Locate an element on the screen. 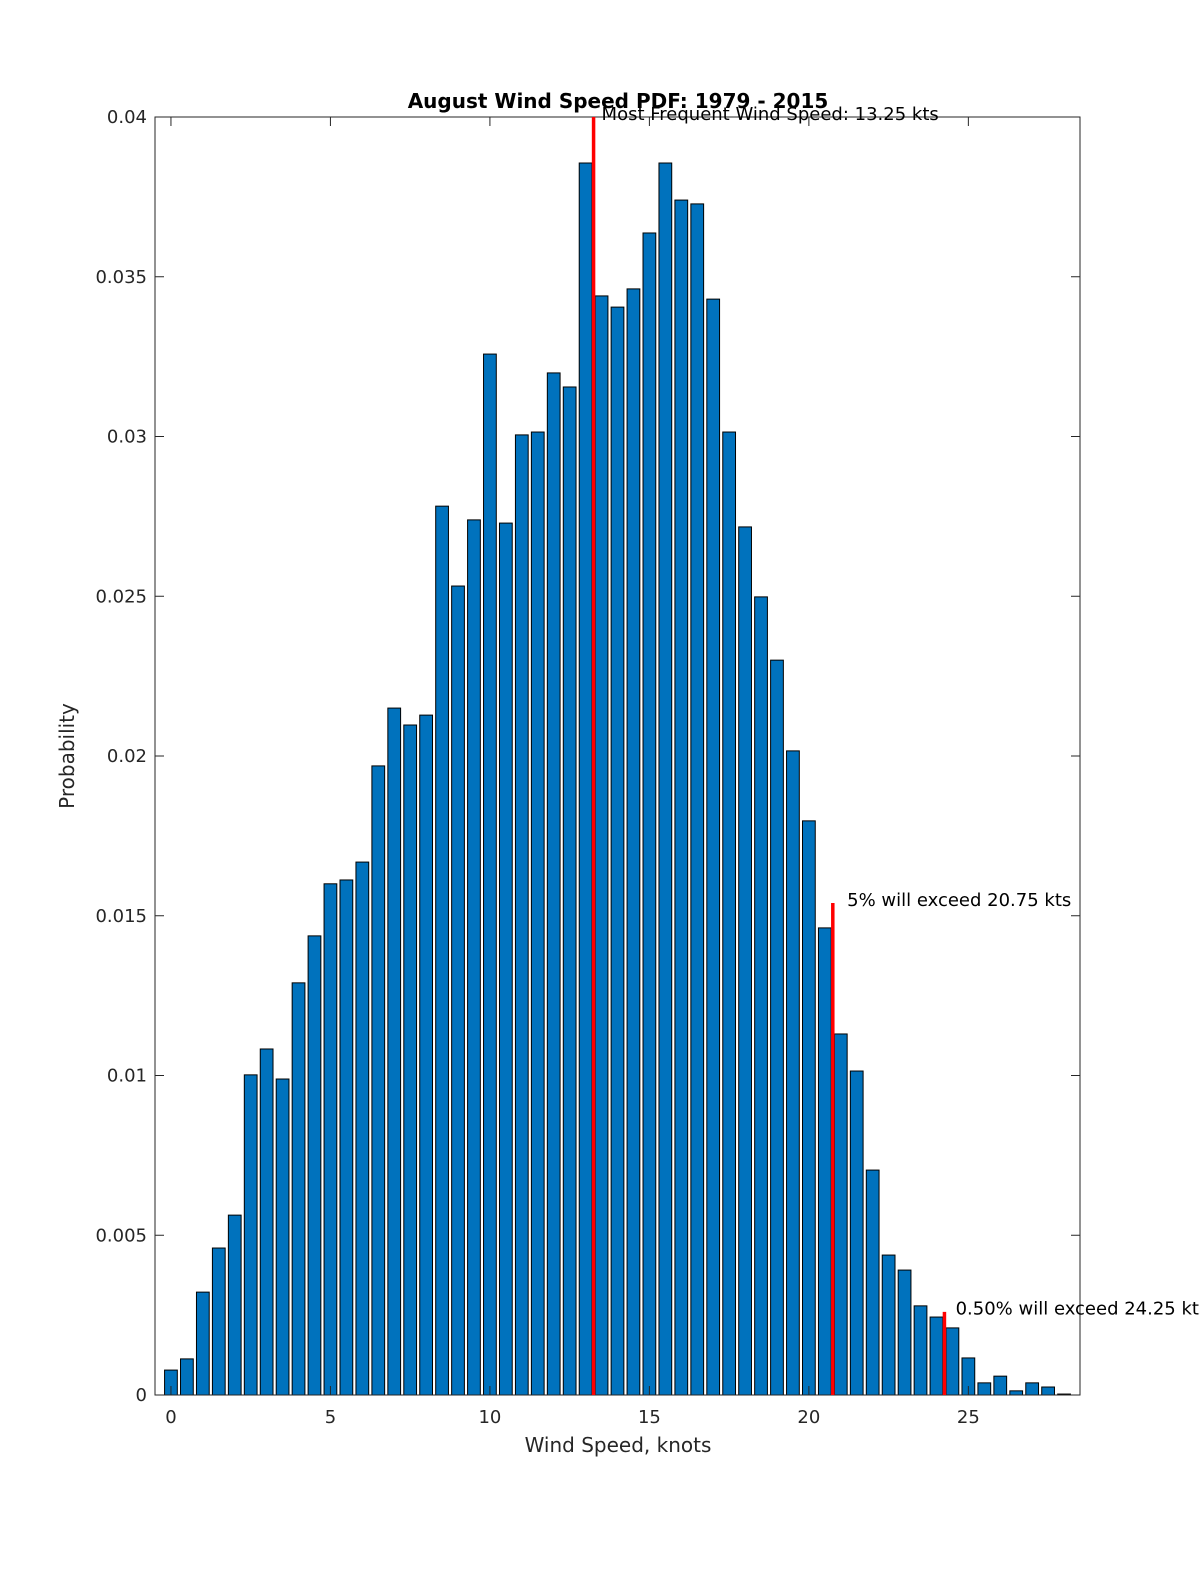 Image resolution: width=1200 pixels, height=1579 pixels. y-tick-label: 0.015 is located at coordinates (121, 916).